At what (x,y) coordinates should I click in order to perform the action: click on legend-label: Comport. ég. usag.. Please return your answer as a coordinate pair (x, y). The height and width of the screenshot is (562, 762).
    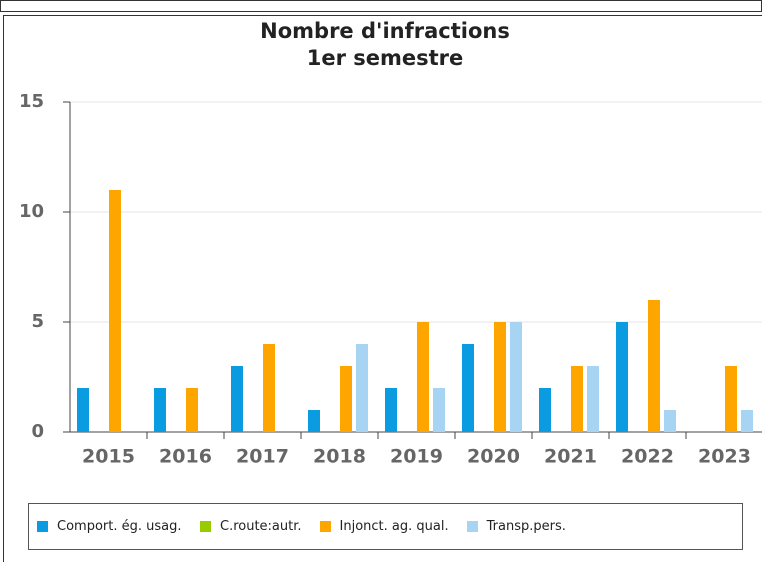
    Looking at the image, I should click on (119, 526).